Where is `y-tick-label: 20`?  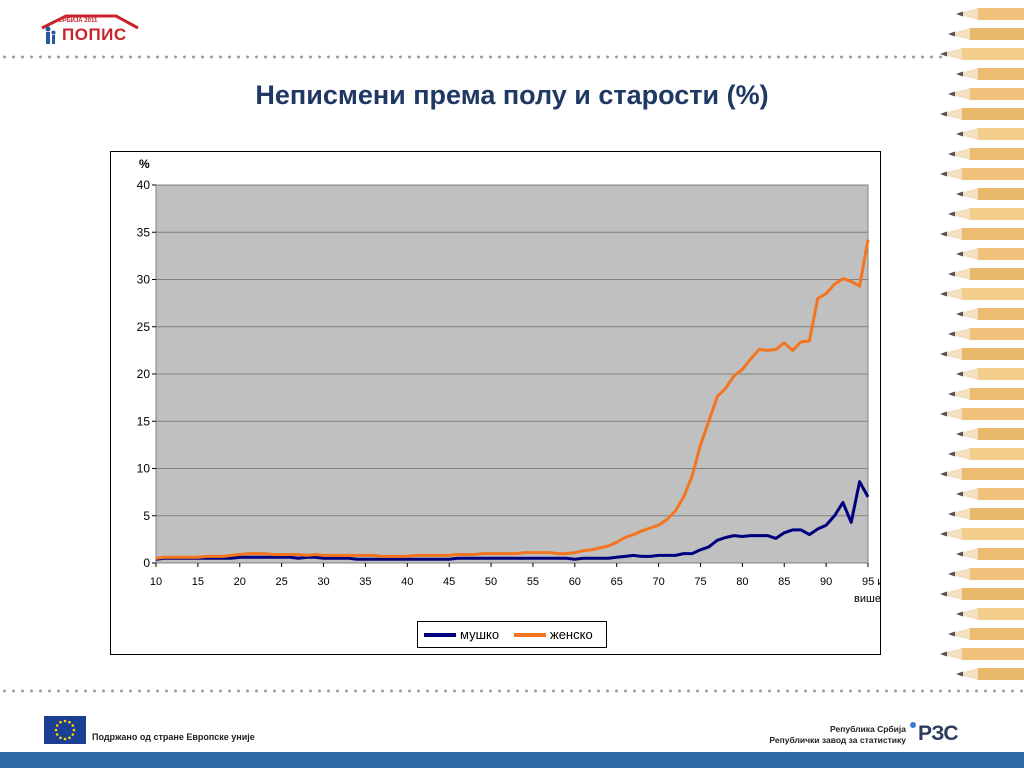
y-tick-label: 20 is located at coordinates (144, 374).